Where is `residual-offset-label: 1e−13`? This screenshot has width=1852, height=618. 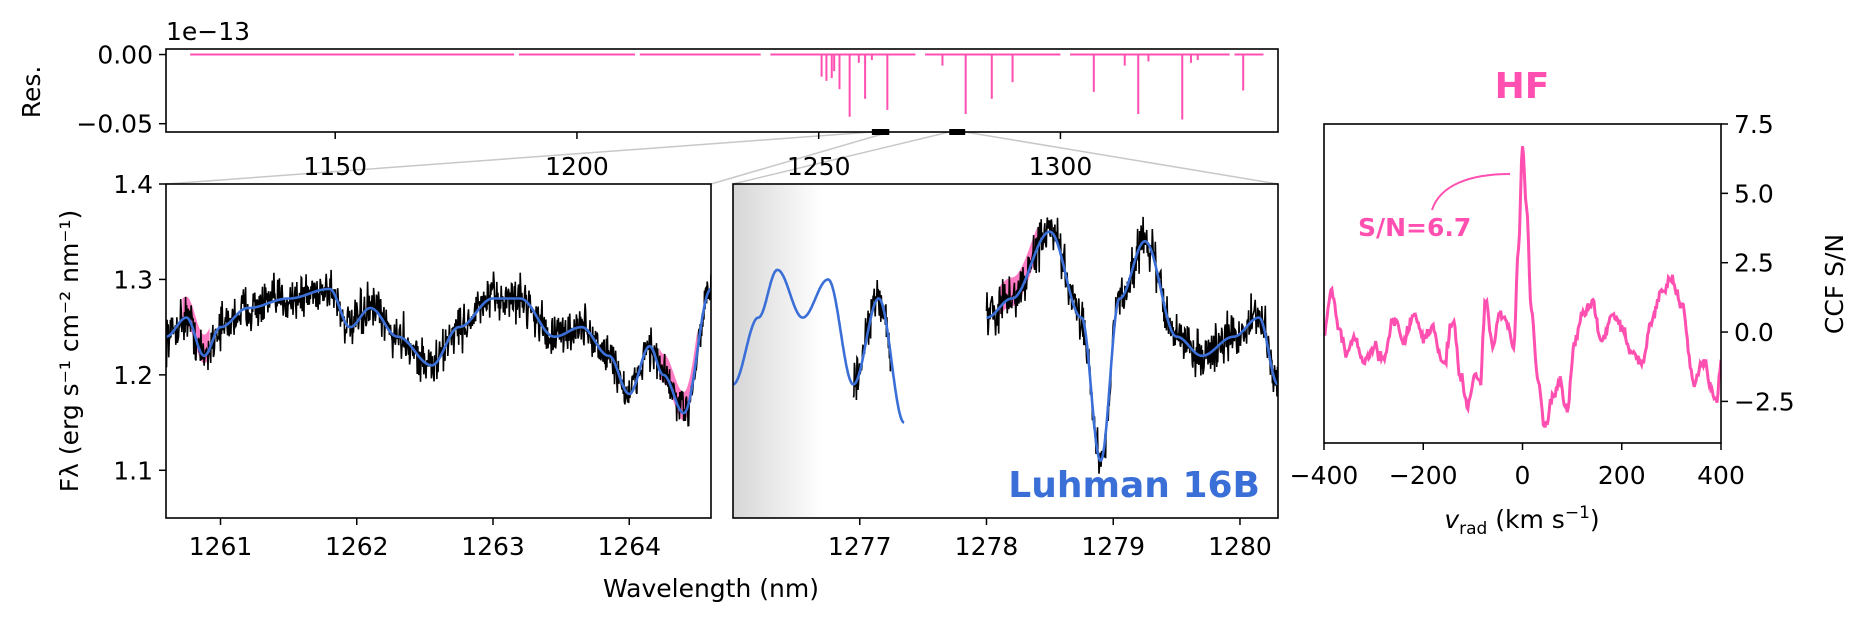
residual-offset-label: 1e−13 is located at coordinates (208, 31).